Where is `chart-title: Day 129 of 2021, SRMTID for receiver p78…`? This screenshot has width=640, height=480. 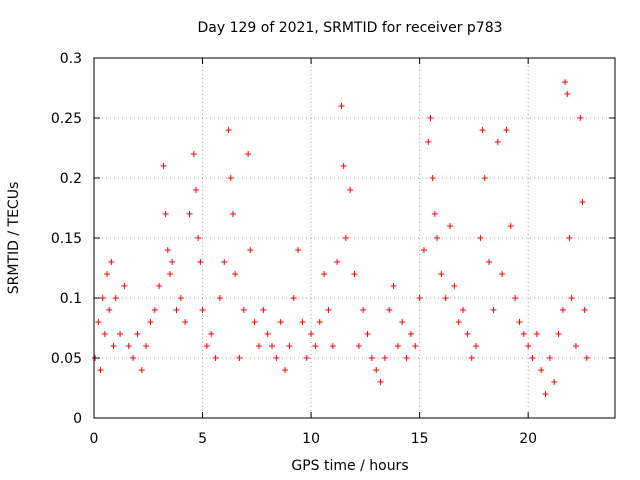
chart-title: Day 129 of 2021, SRMTID for receiver p78… is located at coordinates (349, 28).